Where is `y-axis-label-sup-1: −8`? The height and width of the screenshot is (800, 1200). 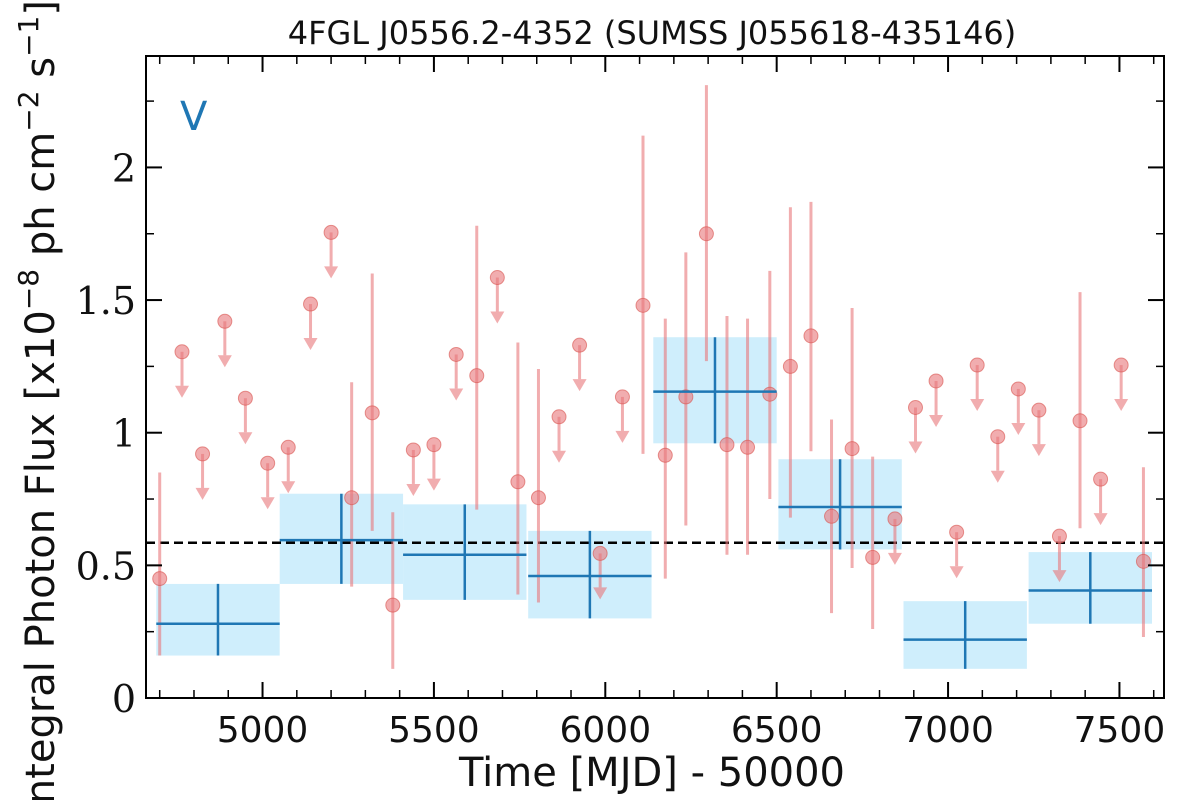 y-axis-label-sup-1: −8 is located at coordinates (28, 289).